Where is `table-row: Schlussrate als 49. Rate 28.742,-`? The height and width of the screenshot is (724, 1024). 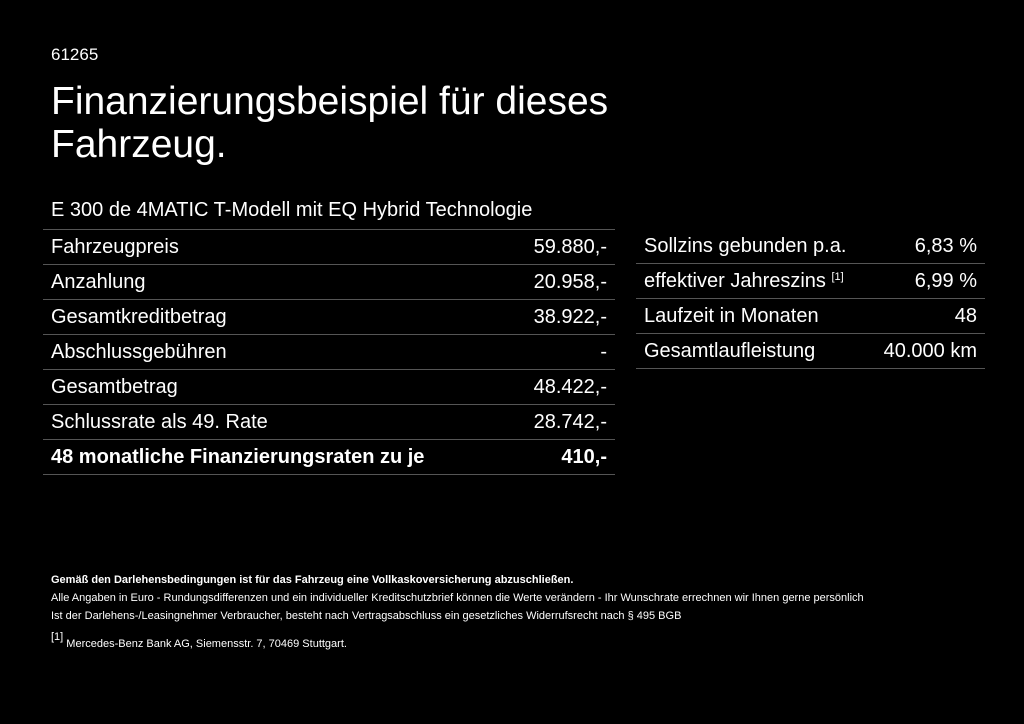
table-row: Schlussrate als 49. Rate 28.742,- is located at coordinates (329, 422).